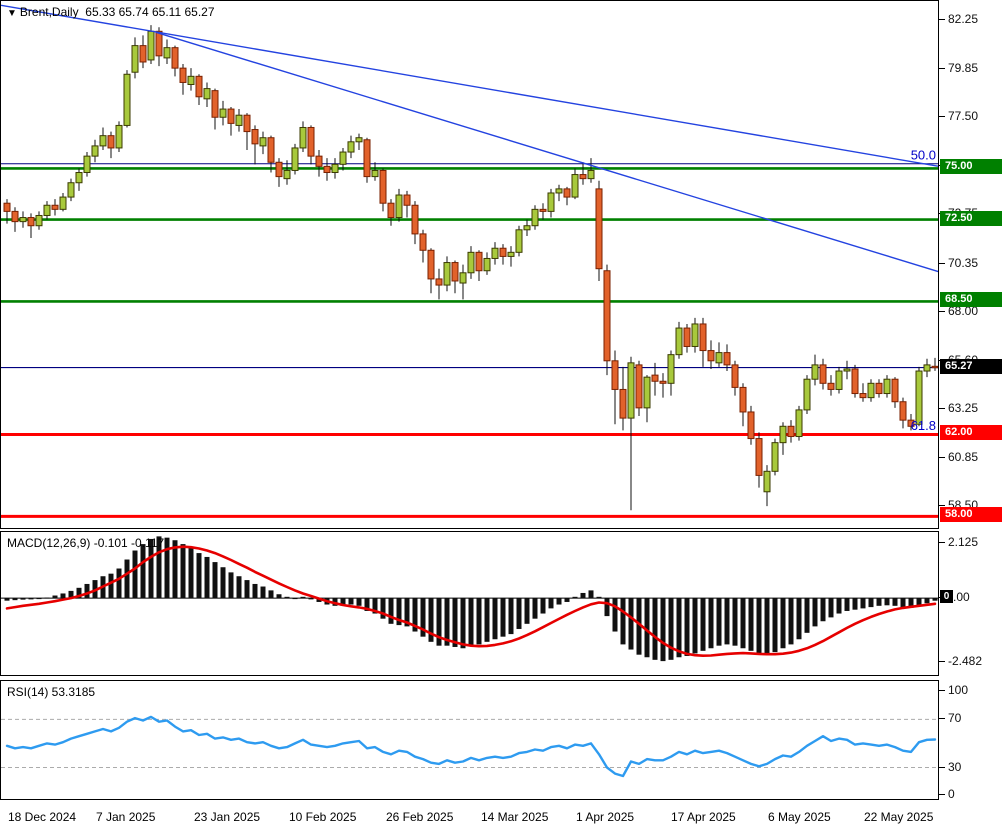 Image resolution: width=1007 pixels, height=830 pixels. I want to click on level-price-label: 62.00, so click(971, 432).